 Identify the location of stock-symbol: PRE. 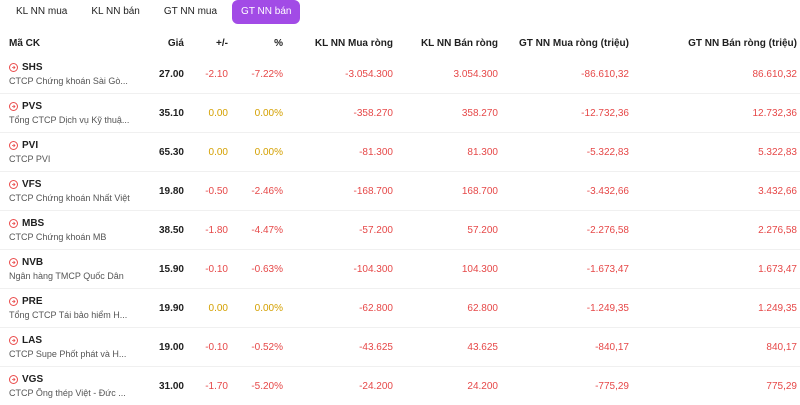
(32, 301).